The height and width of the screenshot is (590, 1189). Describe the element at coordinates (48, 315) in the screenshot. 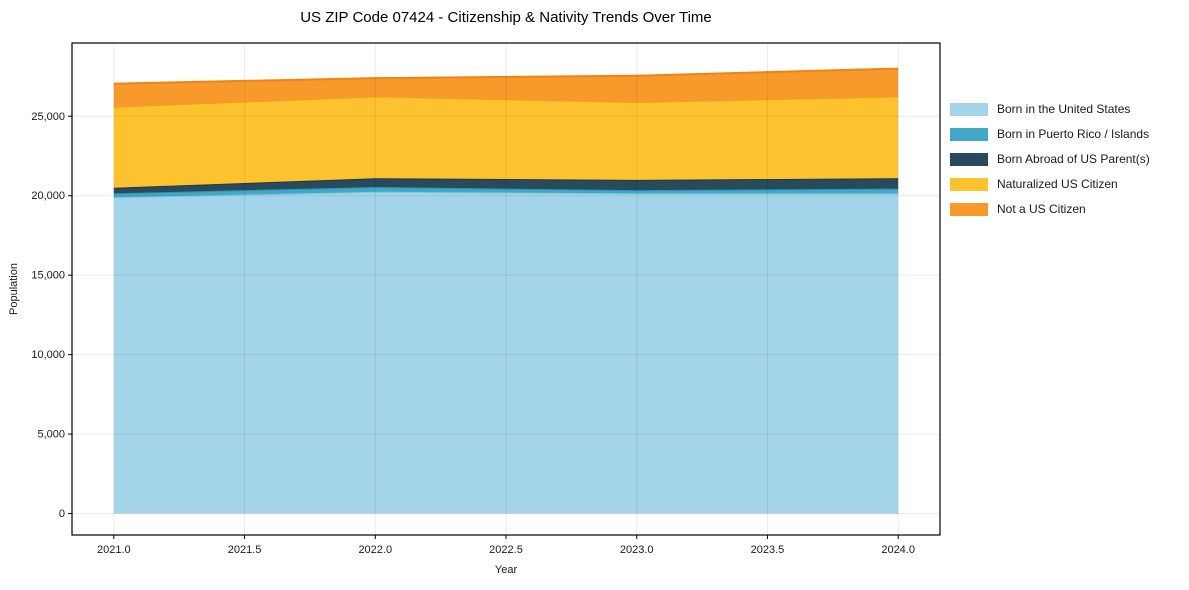

I see `y-tick-labels: 0 5,000 10,000 15,000 20,000 25,000` at that location.